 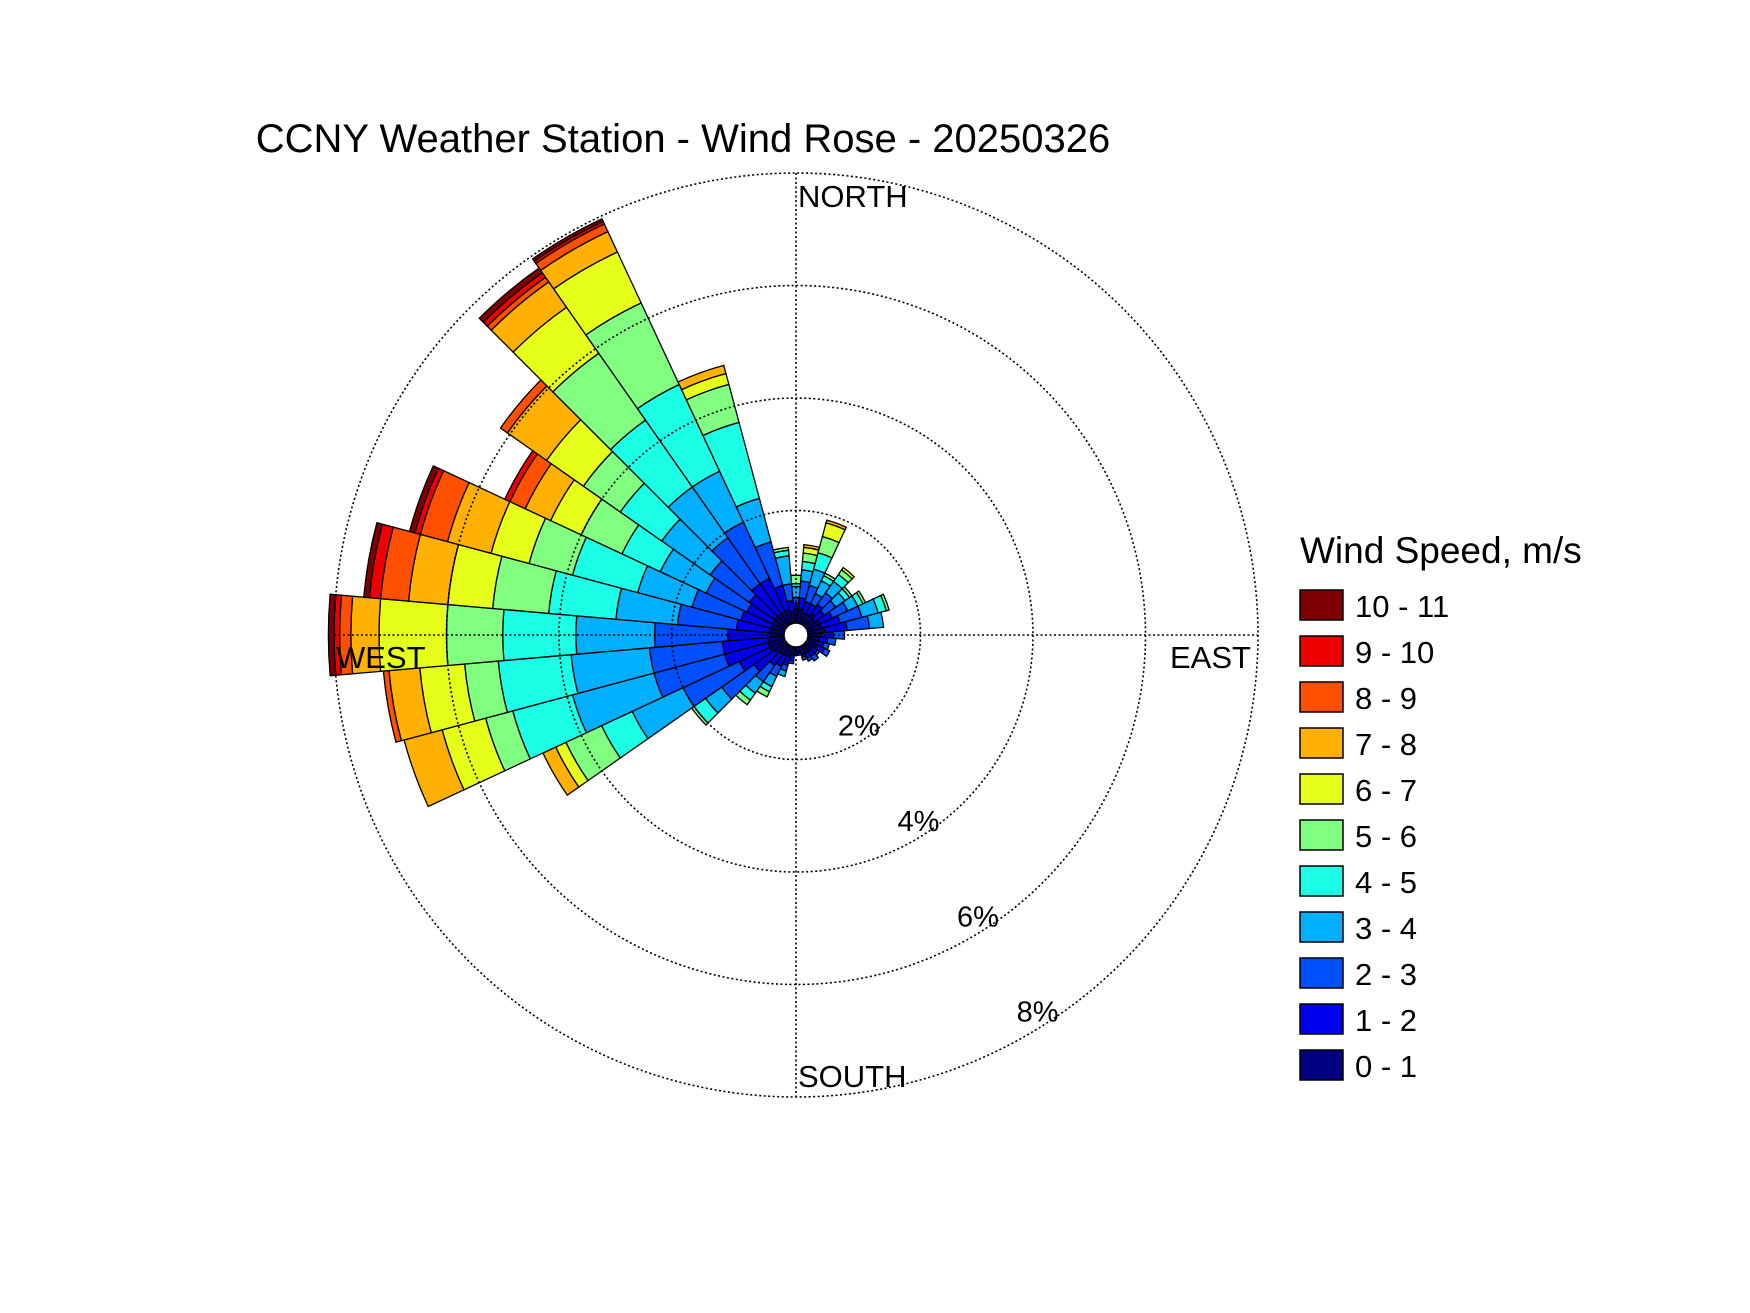 What do you see at coordinates (1386, 1020) in the screenshot?
I see `legend-label-9: 1 - 2` at bounding box center [1386, 1020].